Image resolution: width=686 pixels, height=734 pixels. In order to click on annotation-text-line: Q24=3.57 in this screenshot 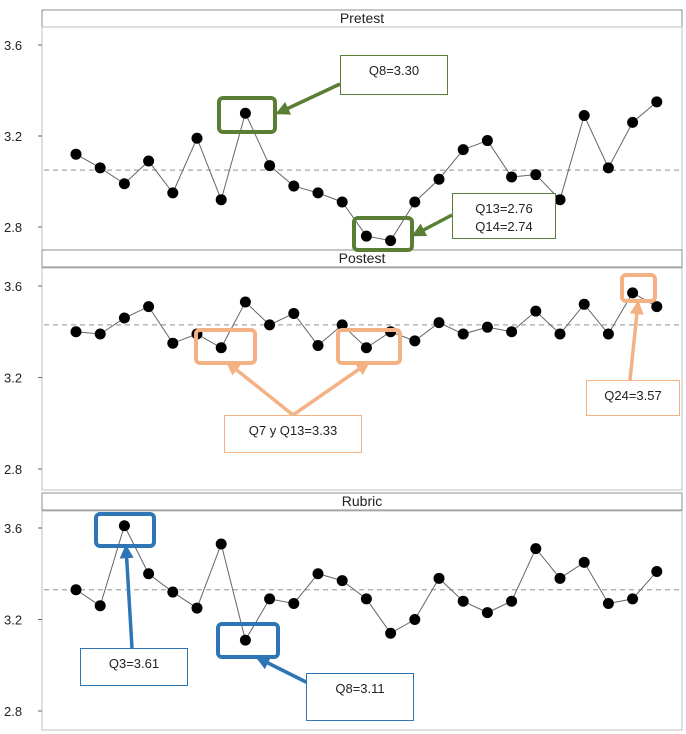, I will do `click(633, 395)`.